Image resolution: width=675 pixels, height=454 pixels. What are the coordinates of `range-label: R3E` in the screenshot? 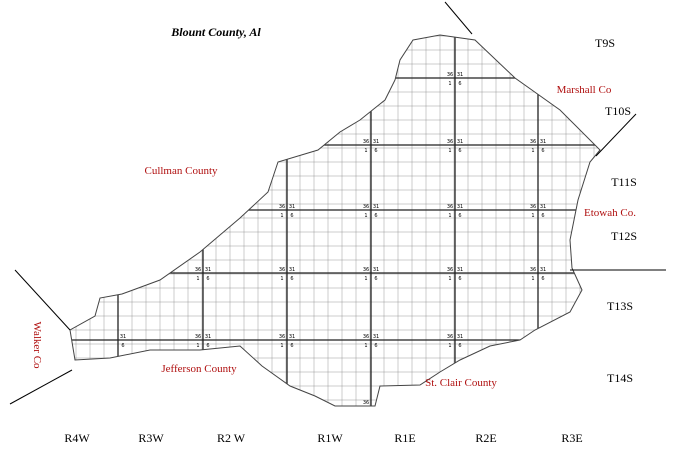 It's located at (571, 438).